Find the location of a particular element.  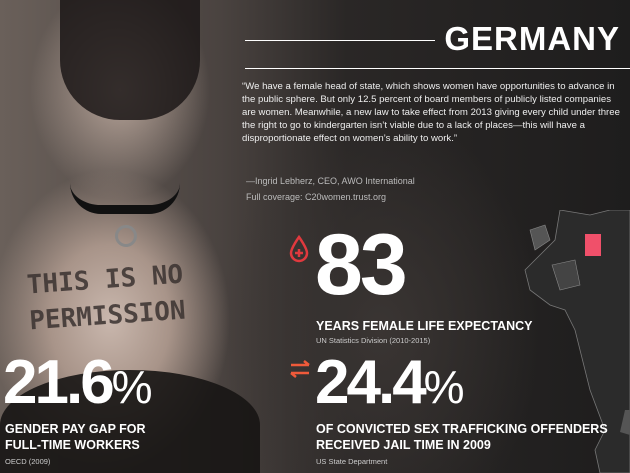

stat-life-expectancy-label: YEARS FEMALE LIFE EXPECTANCY is located at coordinates (424, 326).